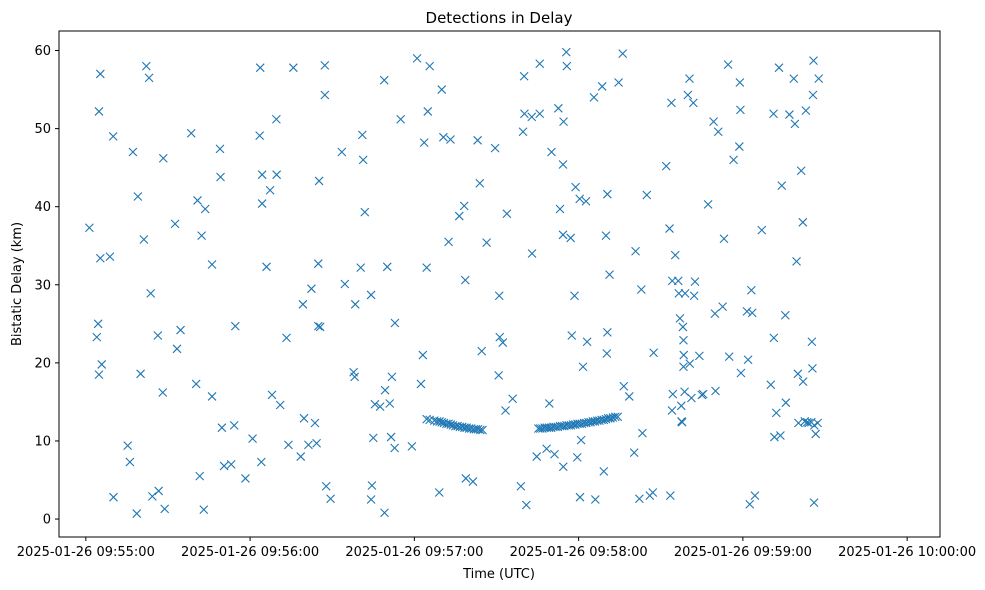  I want to click on x-tick-label: 2025-01-26 09:57:00, so click(414, 552).